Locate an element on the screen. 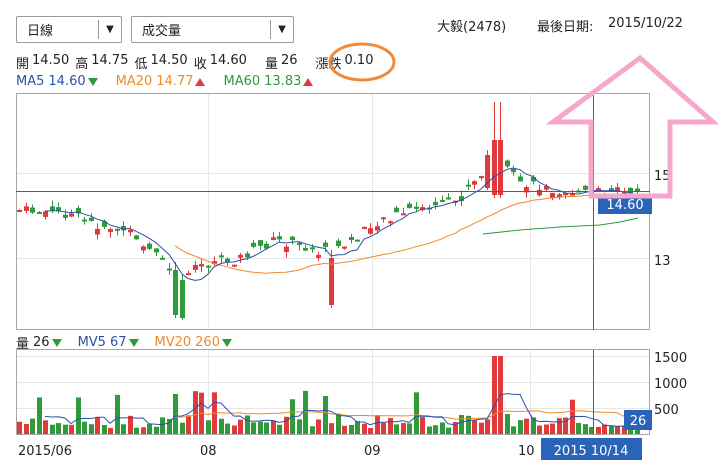  ma60-legend: MA60 13.83 is located at coordinates (268, 81).